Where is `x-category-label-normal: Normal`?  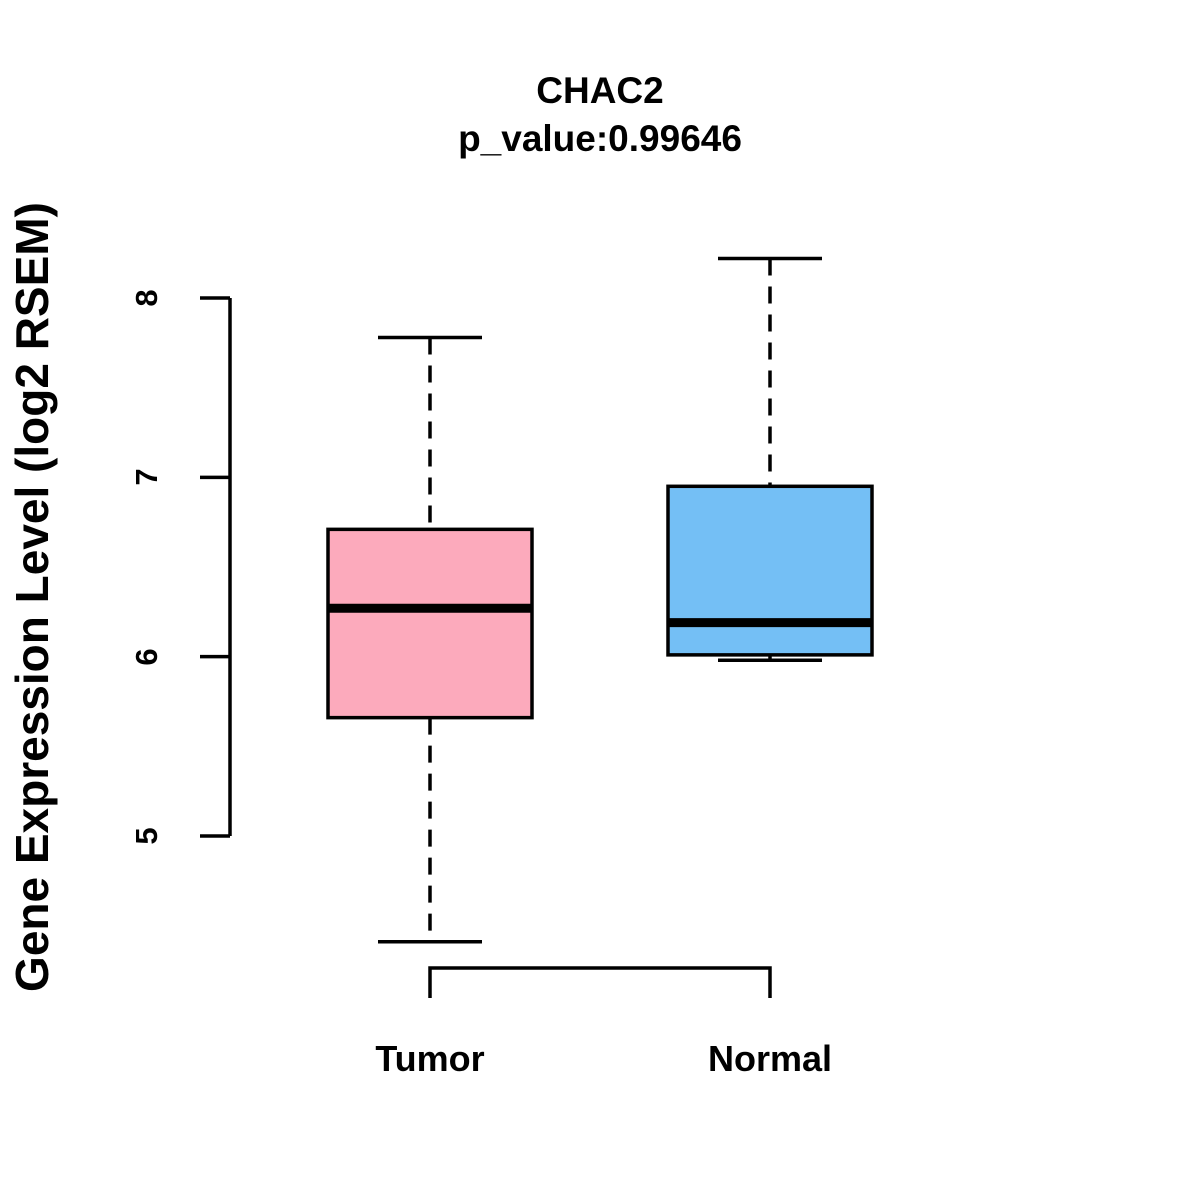 x-category-label-normal: Normal is located at coordinates (770, 1058).